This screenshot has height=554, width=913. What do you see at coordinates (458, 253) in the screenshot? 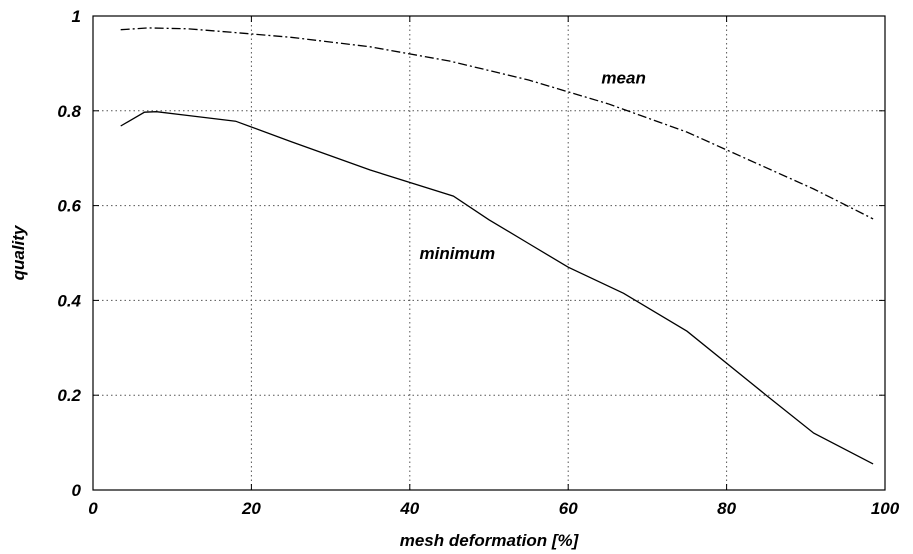
I see `annotation-minimum: minimum` at bounding box center [458, 253].